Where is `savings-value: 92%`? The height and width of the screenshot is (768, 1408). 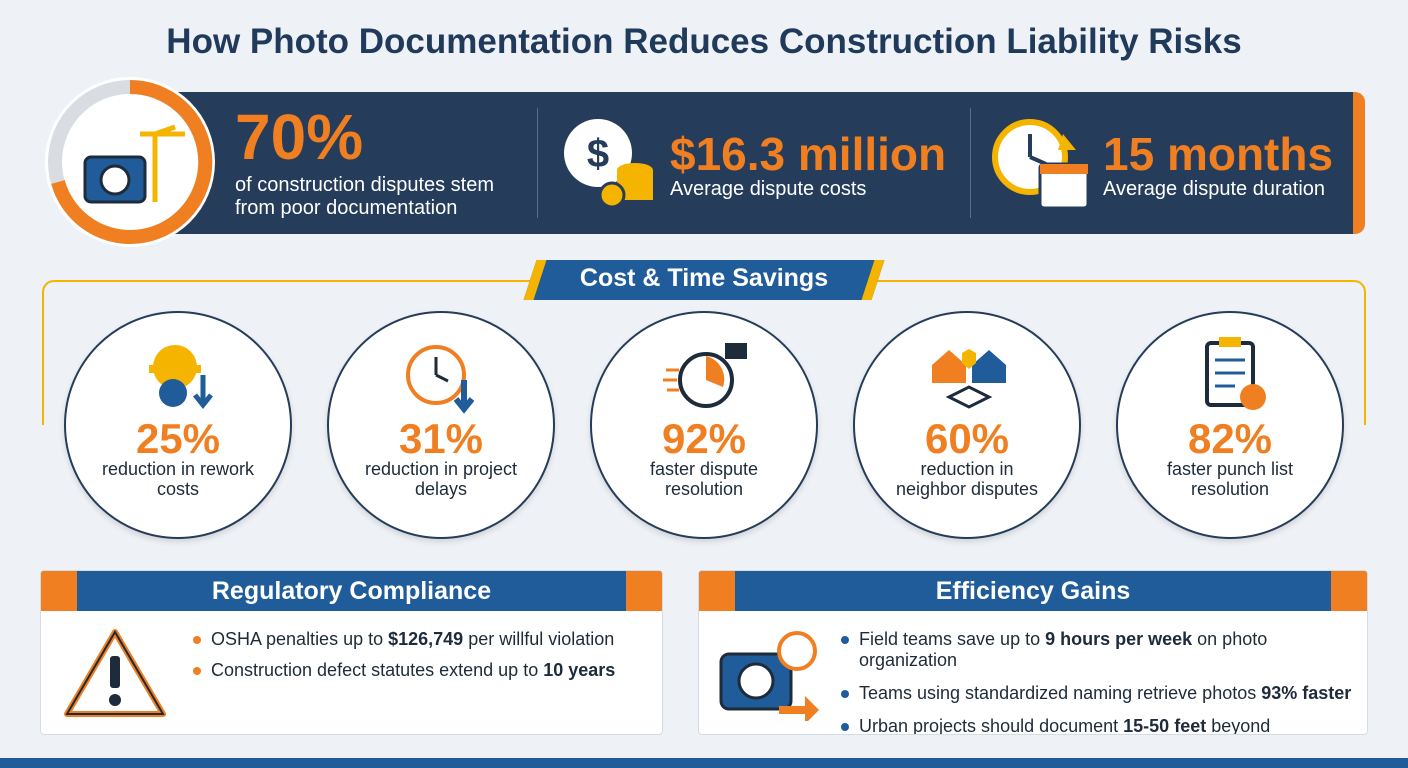 savings-value: 92% is located at coordinates (704, 438).